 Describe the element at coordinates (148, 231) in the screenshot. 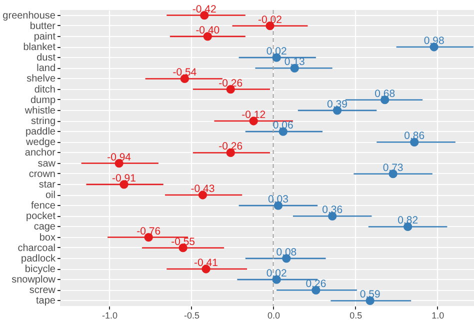

I see `data-label: -0.76` at that location.